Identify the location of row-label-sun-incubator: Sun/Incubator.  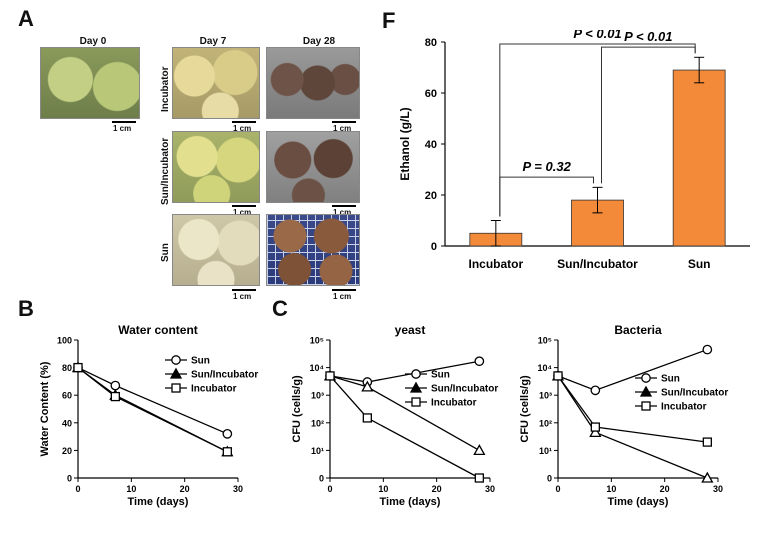
(165, 171).